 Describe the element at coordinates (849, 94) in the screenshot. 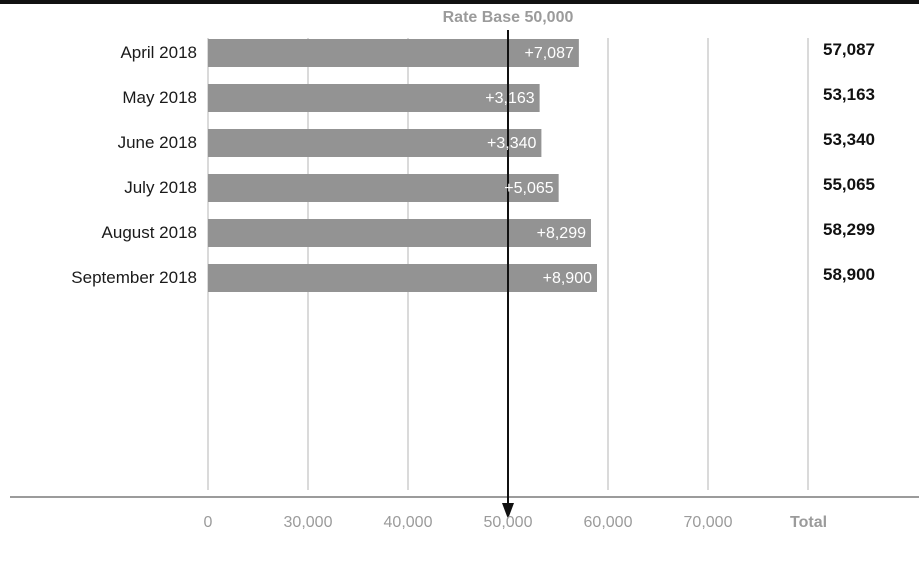

I see `total-value: 53,163` at that location.